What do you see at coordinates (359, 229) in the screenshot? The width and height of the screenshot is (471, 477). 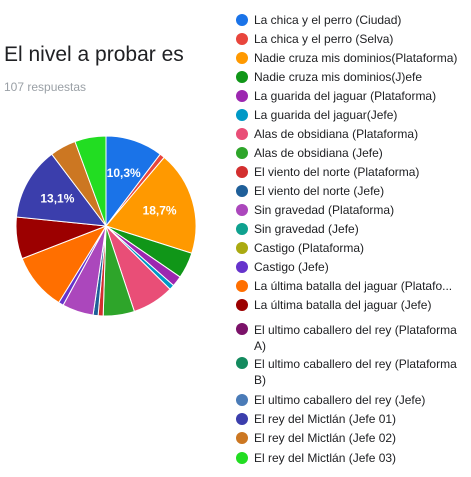 I see `legend-label: Sin gravedad (Jefe)` at bounding box center [359, 229].